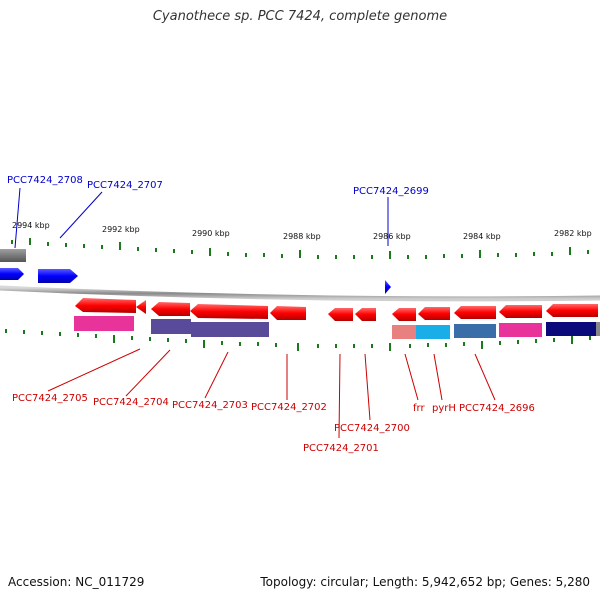 The height and width of the screenshot is (600, 600). Describe the element at coordinates (392, 236) in the screenshot. I see `tick-label-2986: 2986 kbp` at that location.